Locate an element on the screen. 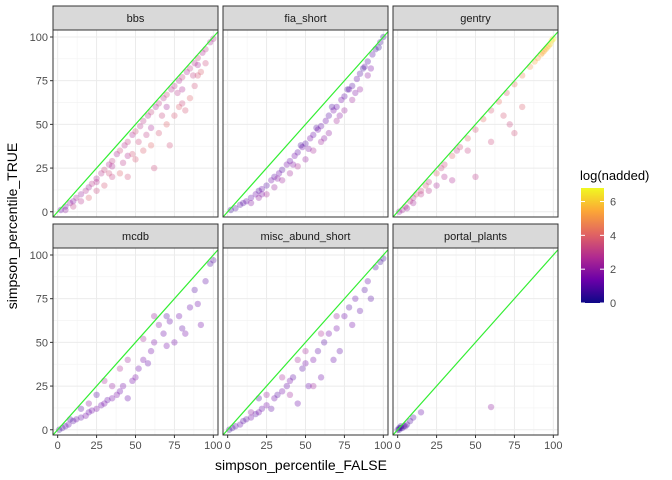  legend-tick-label: 2 is located at coordinates (613, 270).